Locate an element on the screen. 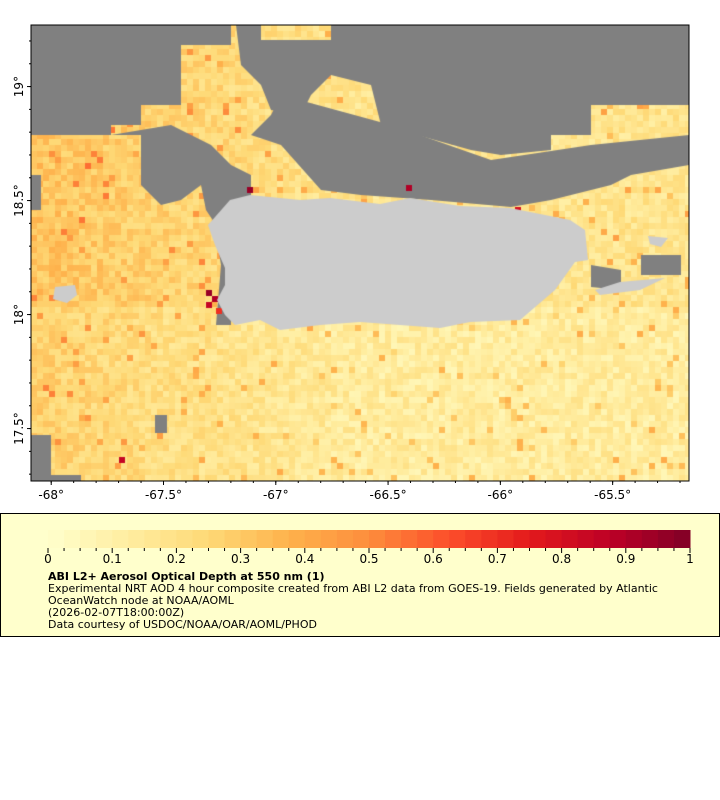  lon-tick-label: -68° is located at coordinates (51, 495).